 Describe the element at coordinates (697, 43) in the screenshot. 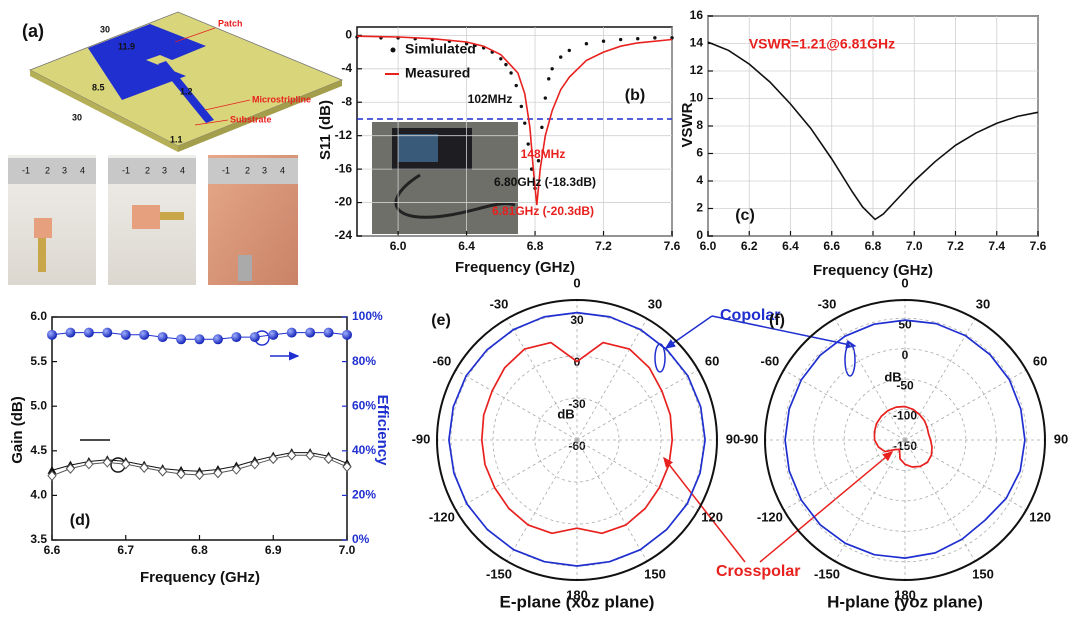

I see `y-tick-label: 14` at that location.